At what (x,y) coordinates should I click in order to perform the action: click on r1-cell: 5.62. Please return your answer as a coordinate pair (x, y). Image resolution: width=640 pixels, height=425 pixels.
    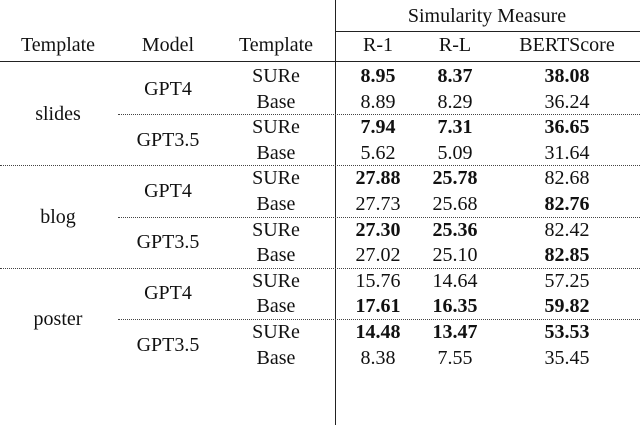
    Looking at the image, I should click on (378, 152).